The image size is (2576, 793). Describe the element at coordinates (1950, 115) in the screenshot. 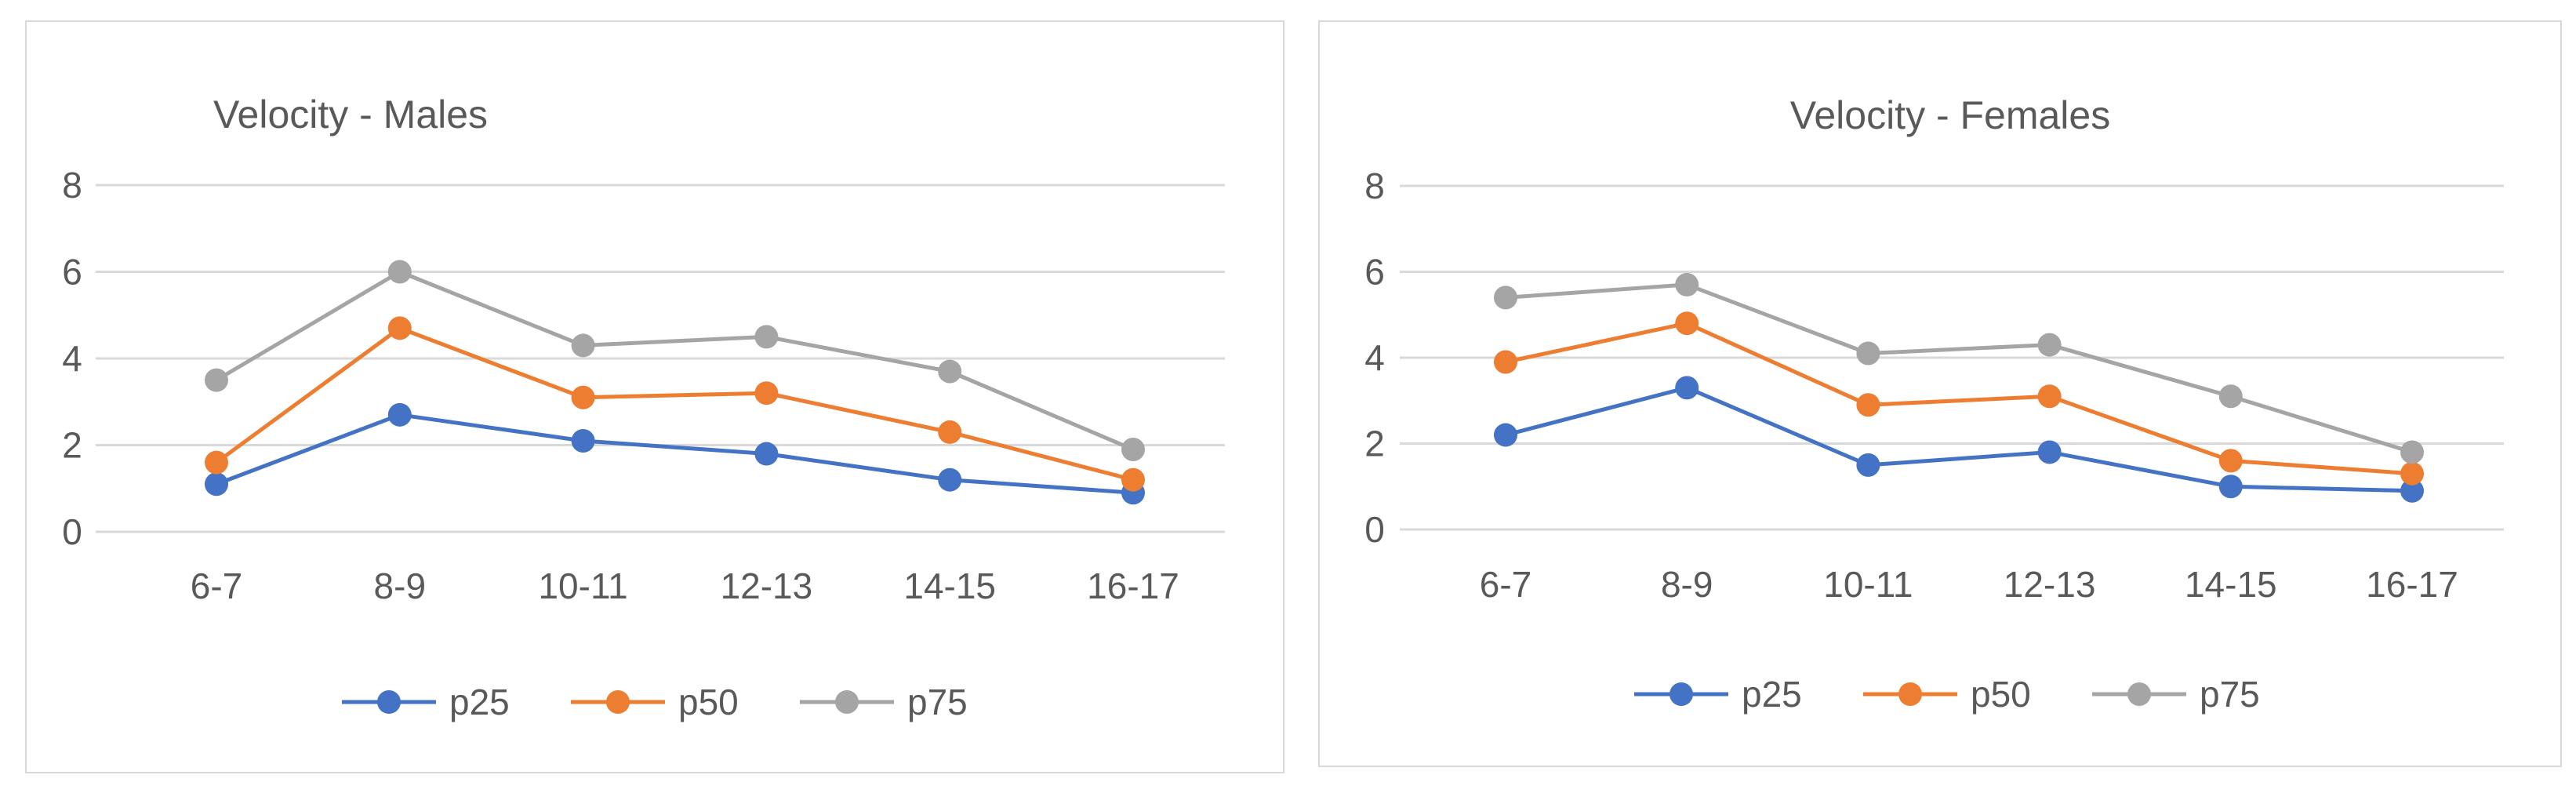

I see `chart-title: Velocity - Females` at that location.